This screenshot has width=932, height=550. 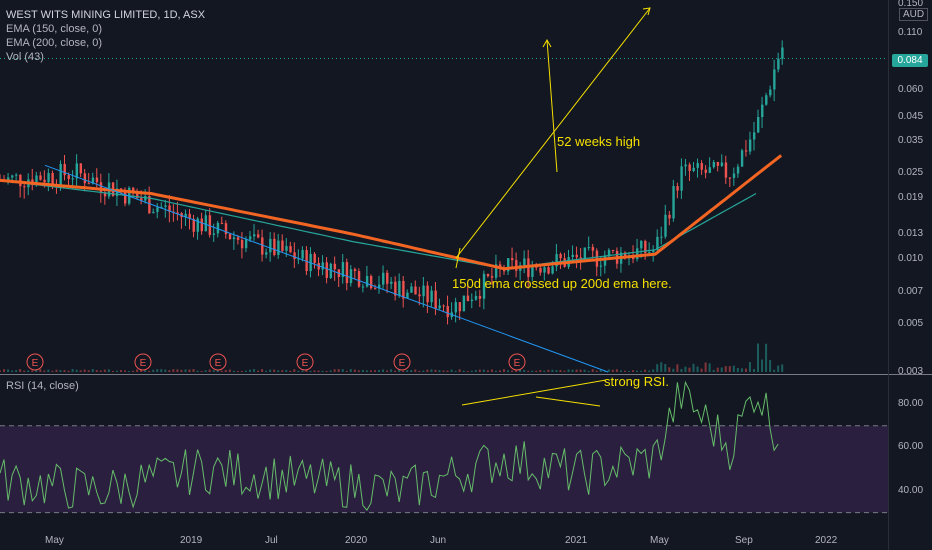 I want to click on trendline-up-arrow, so click(x=553, y=133).